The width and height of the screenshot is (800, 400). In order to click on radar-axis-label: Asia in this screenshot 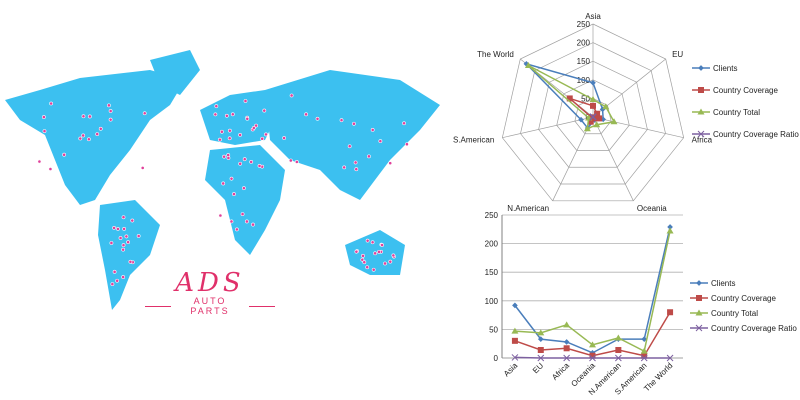, I will do `click(593, 16)`.